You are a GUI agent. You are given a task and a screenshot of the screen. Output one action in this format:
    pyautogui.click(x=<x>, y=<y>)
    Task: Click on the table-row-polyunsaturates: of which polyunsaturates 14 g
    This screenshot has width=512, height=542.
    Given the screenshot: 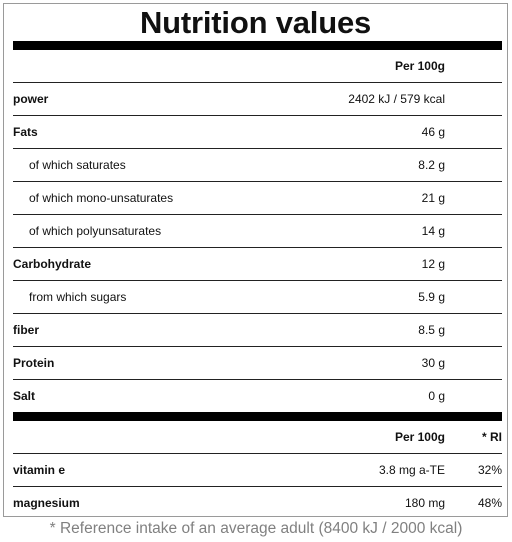 What is the action you would take?
    pyautogui.click(x=257, y=231)
    